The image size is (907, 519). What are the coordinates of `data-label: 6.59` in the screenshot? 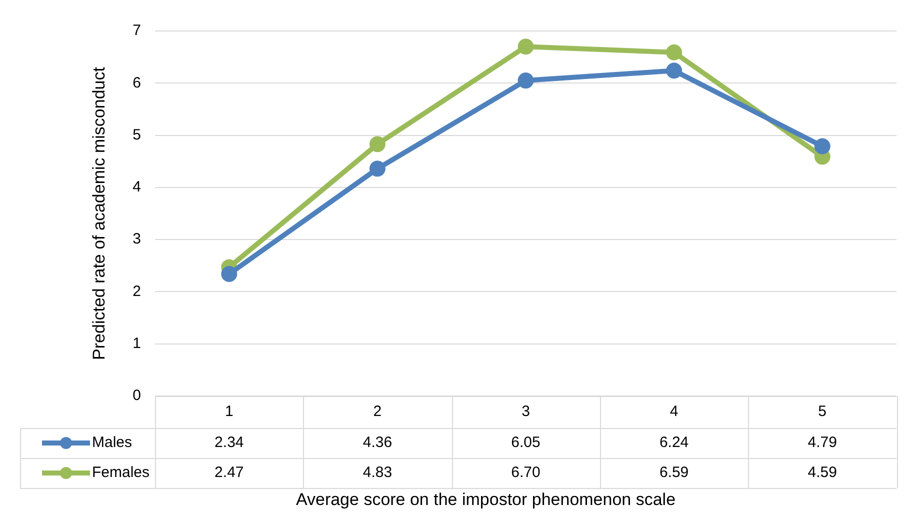 It's located at (674, 473).